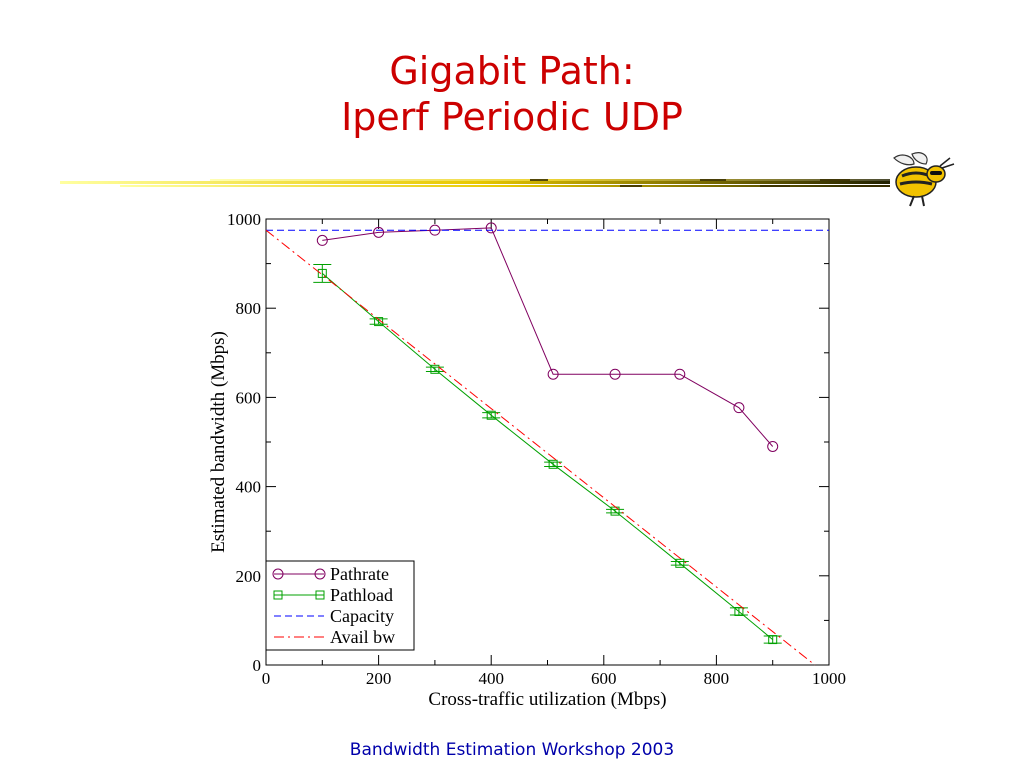  What do you see at coordinates (512, 750) in the screenshot?
I see `slide-footer: Bandwidth Estimation Workshop 2003` at bounding box center [512, 750].